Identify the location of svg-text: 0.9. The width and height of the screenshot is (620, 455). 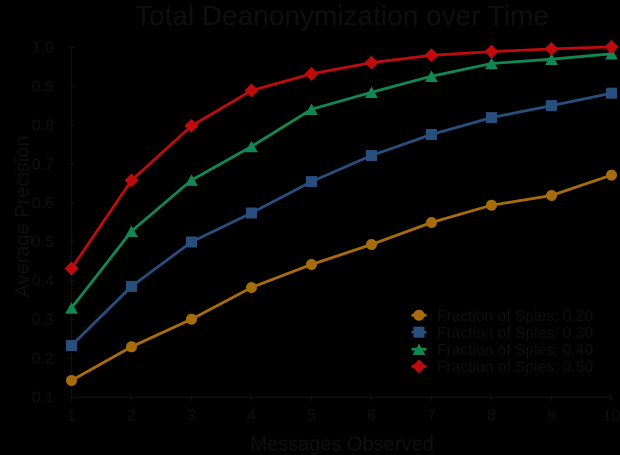
(43, 87).